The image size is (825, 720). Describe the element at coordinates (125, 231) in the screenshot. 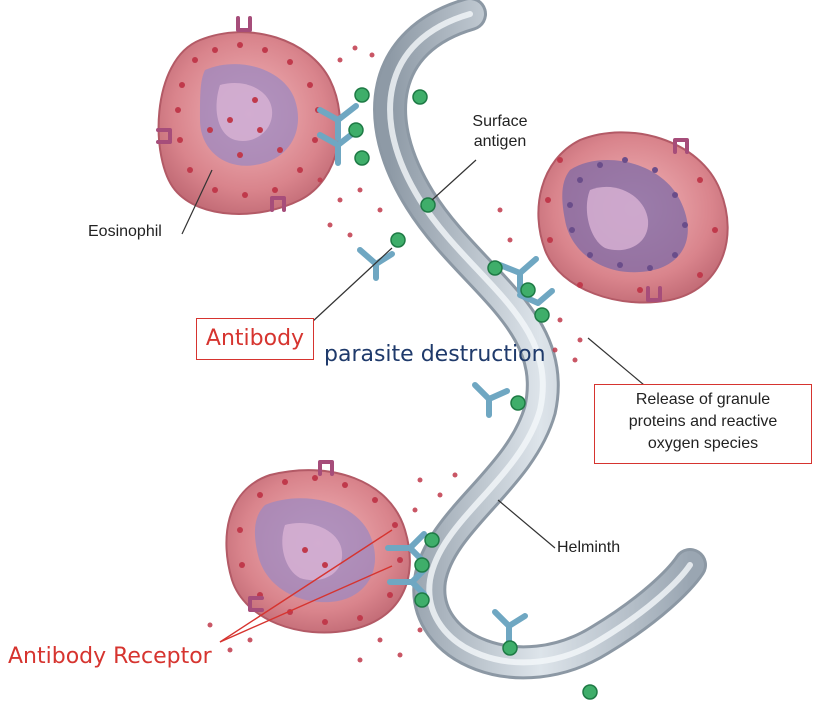

I see `eosinophil-label: Eosinophil` at that location.